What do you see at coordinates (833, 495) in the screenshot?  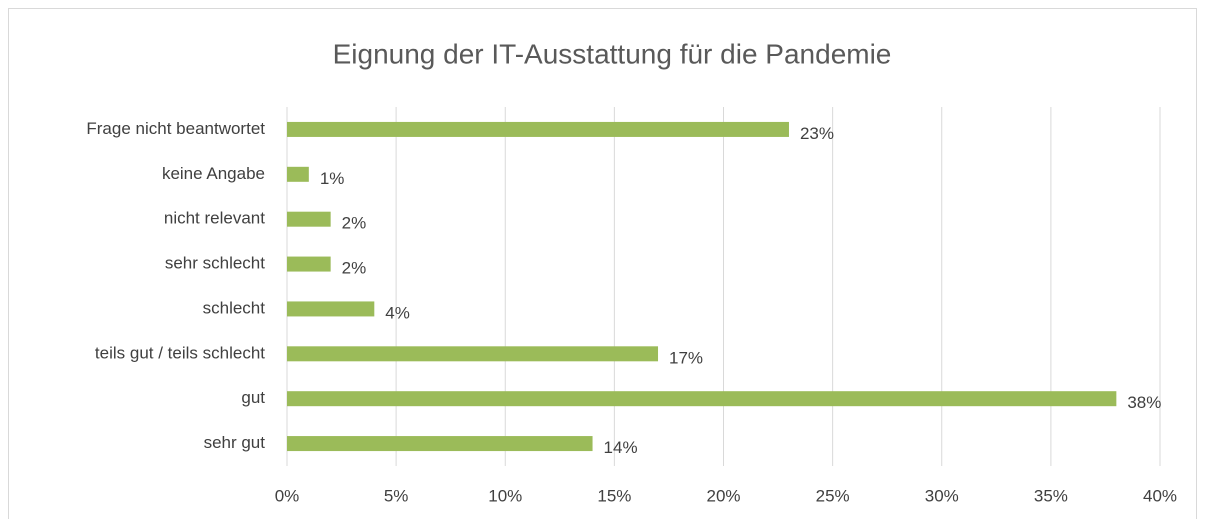 I see `x-tick-label: 25%` at bounding box center [833, 495].